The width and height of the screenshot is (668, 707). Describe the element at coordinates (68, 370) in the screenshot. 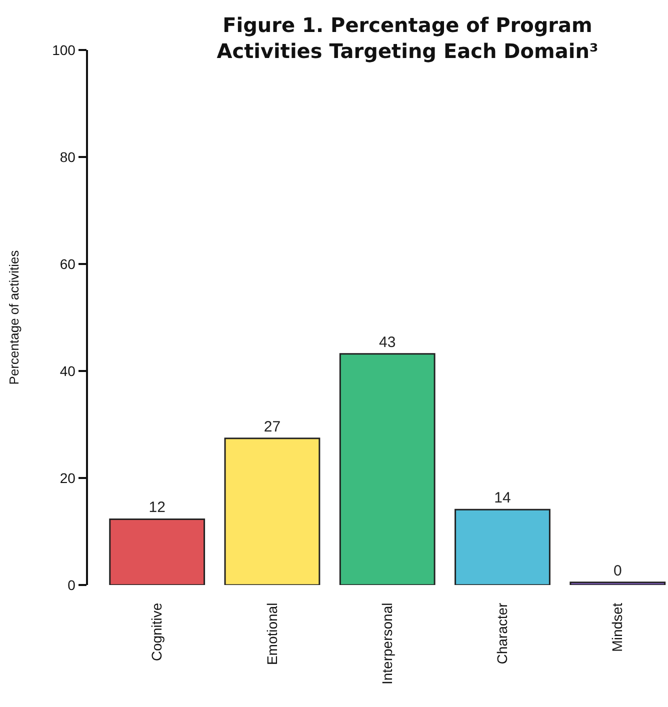

I see `y-tick-label: 40` at that location.